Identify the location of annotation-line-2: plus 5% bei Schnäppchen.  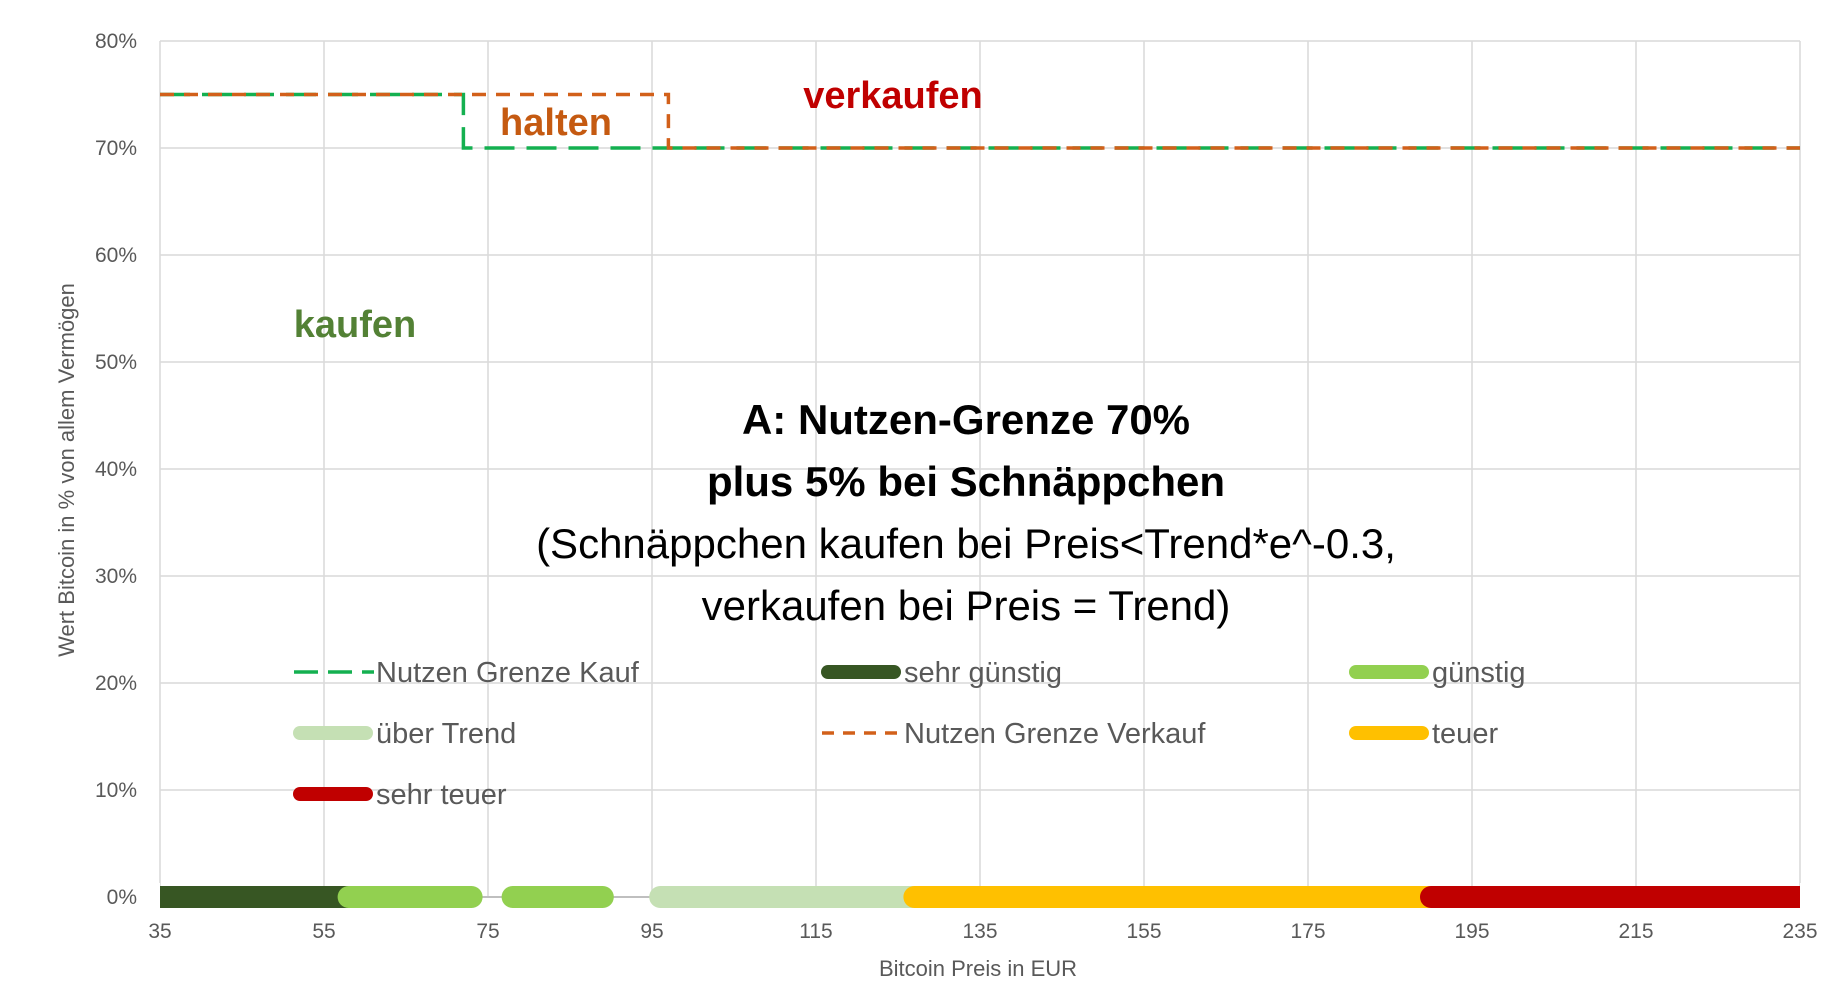
(966, 481).